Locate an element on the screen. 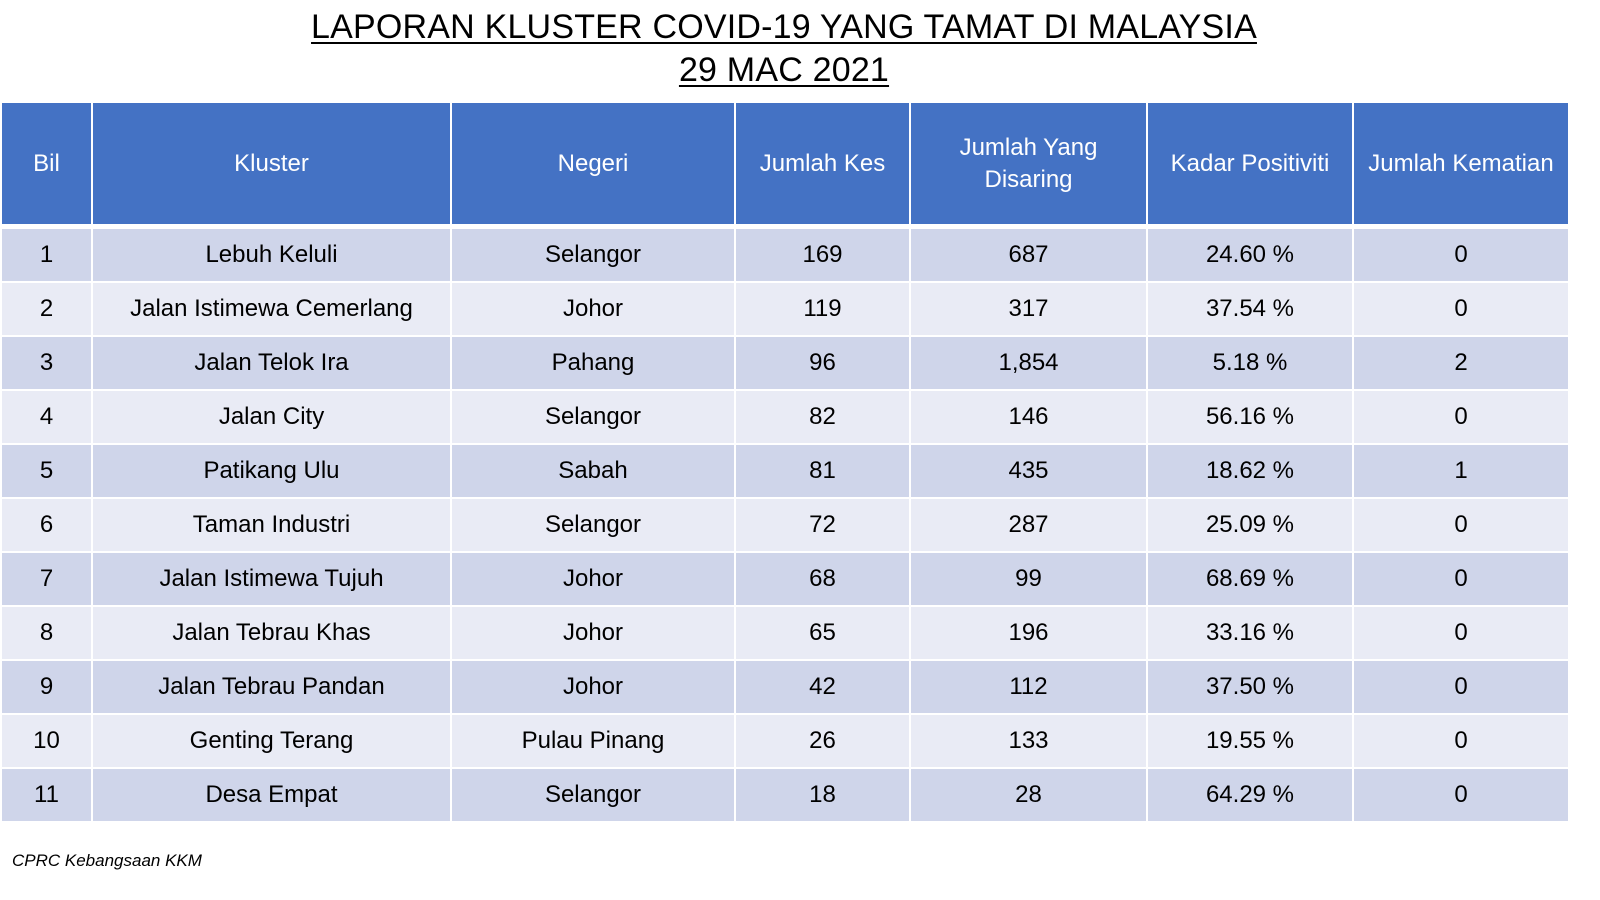 Image resolution: width=1600 pixels, height=900 pixels. table-row: 4 Jalan City Selangor 82 146 56.16 % 0 is located at coordinates (785, 417).